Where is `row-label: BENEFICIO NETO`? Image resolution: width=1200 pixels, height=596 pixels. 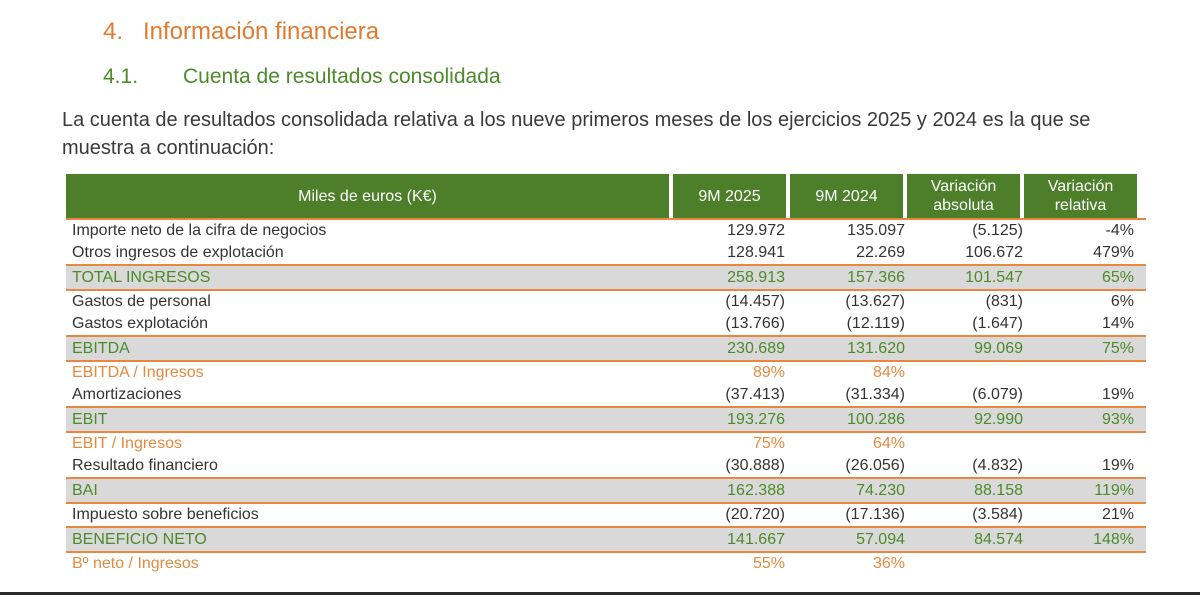
row-label: BENEFICIO NETO is located at coordinates (139, 539).